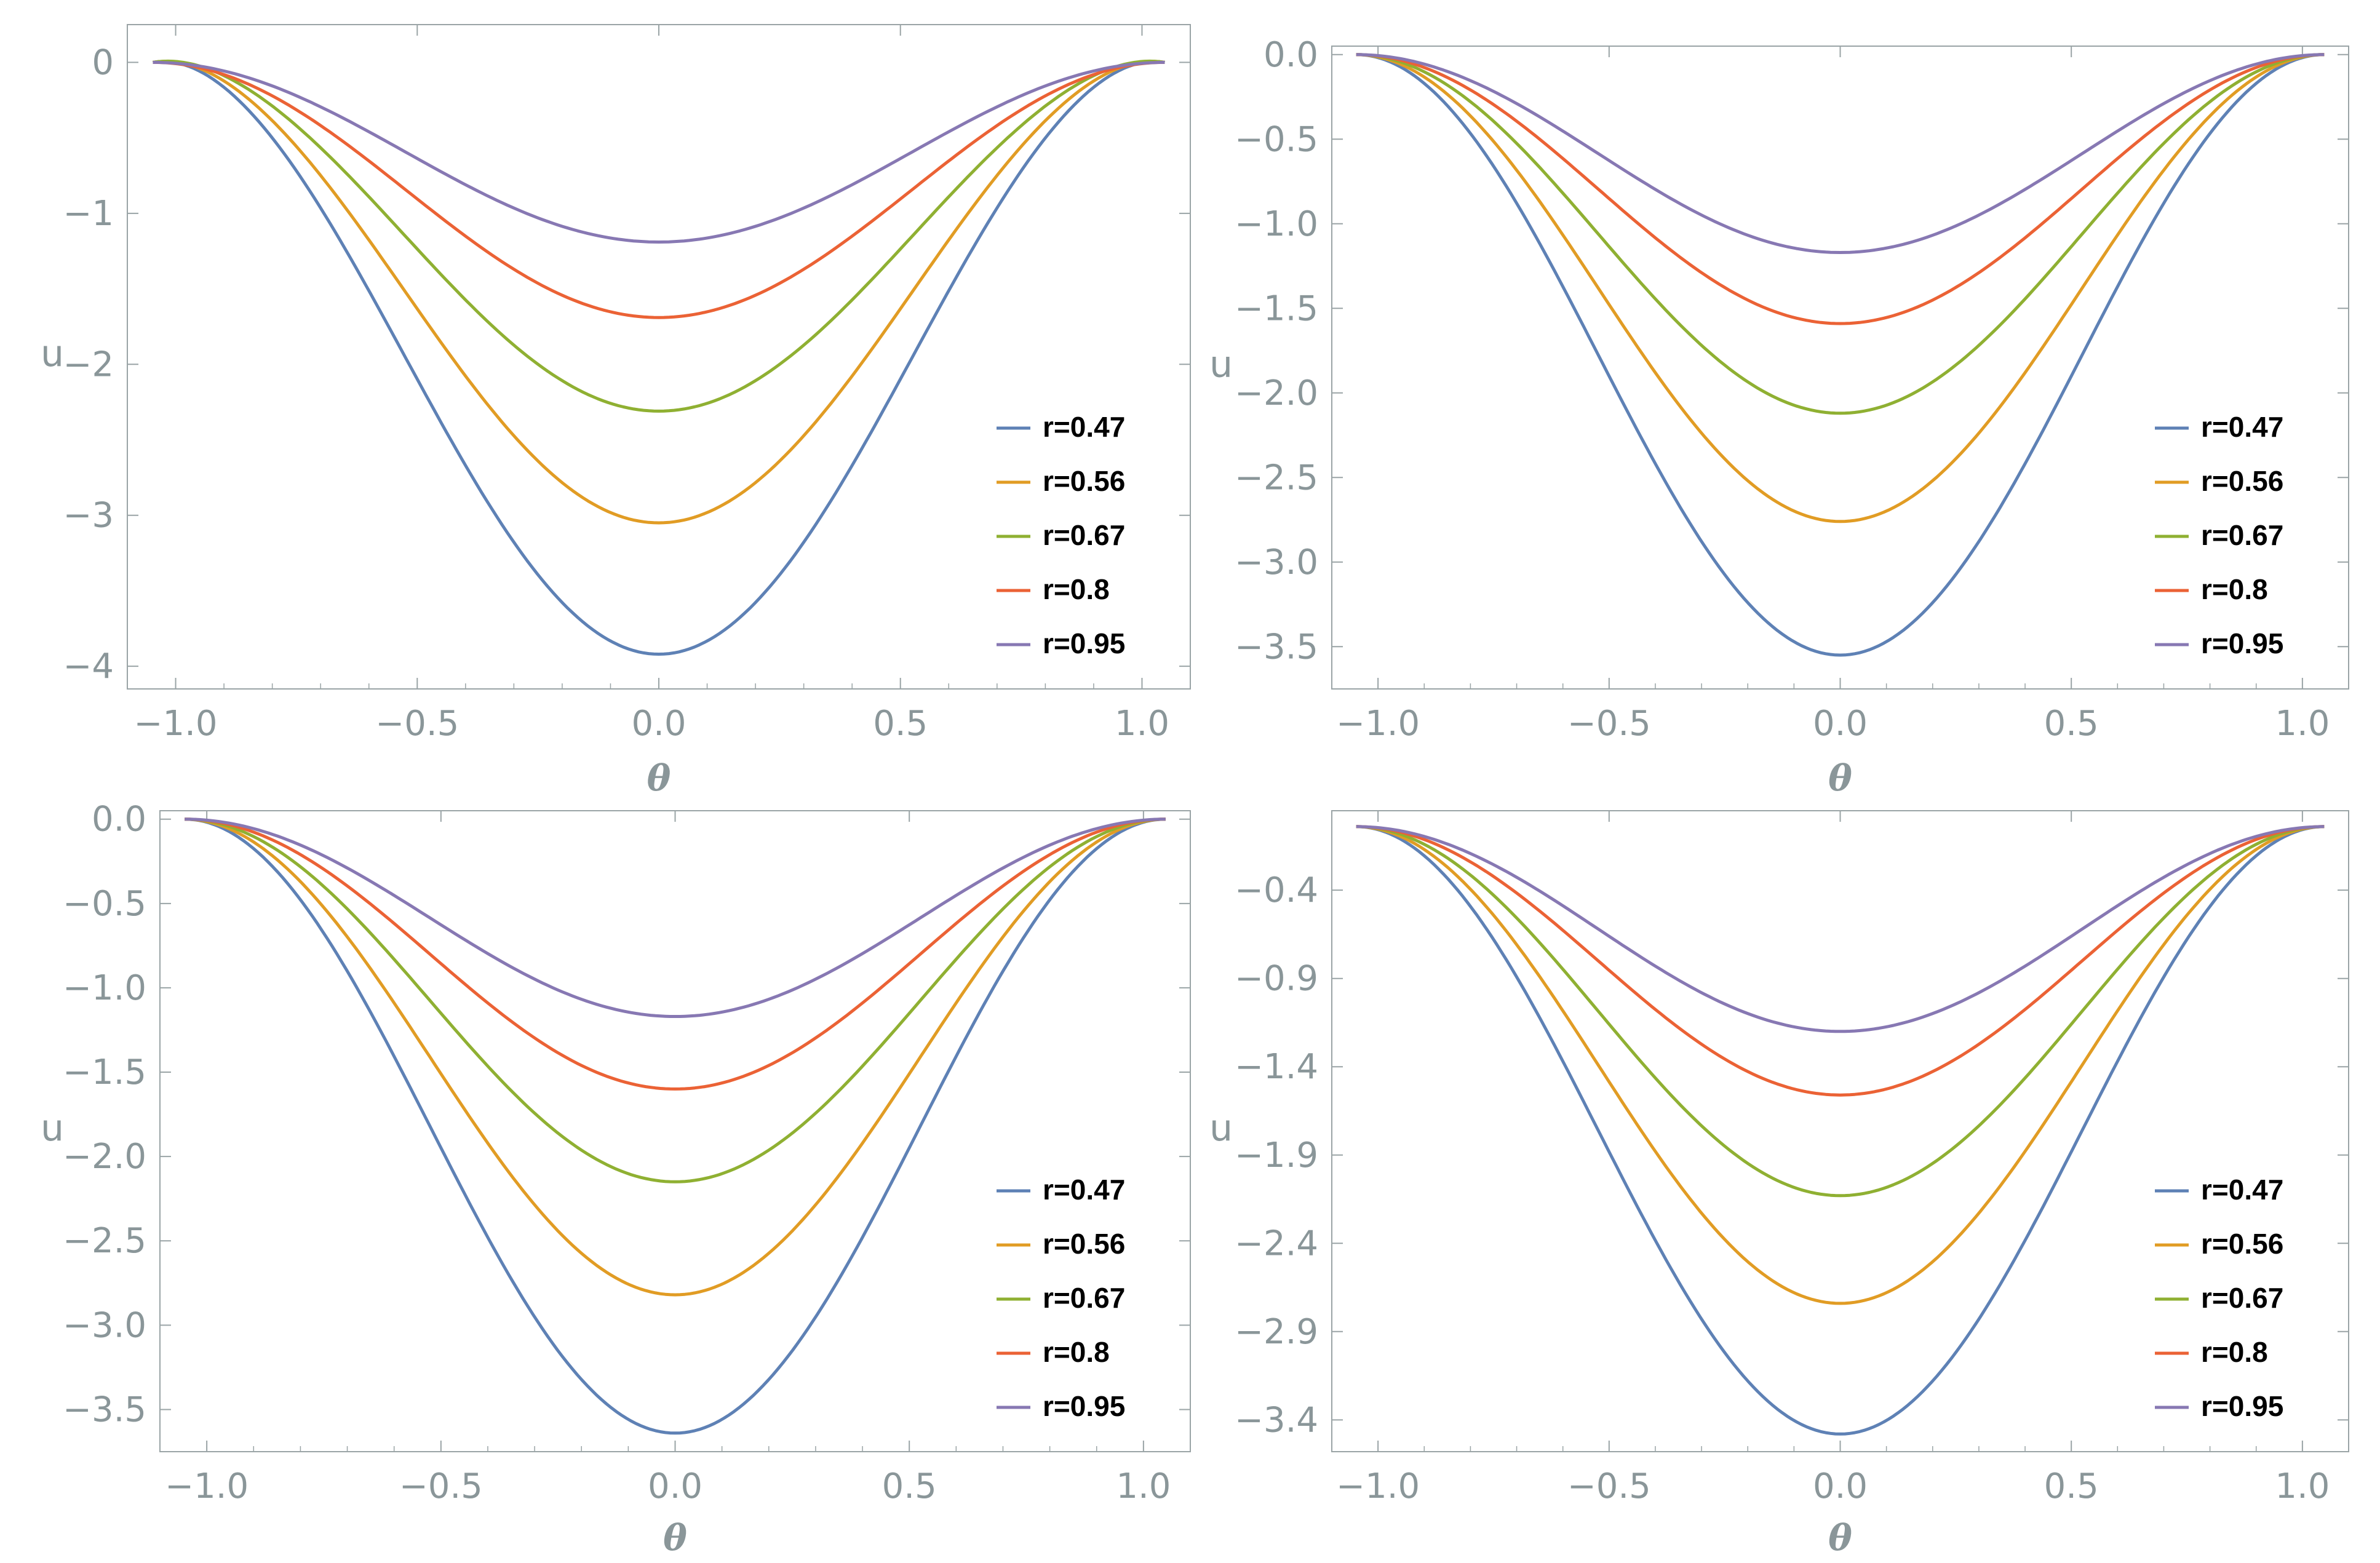 This screenshot has height=1563, width=2380. Describe the element at coordinates (88, 666) in the screenshot. I see `y-tick-label: −4` at that location.